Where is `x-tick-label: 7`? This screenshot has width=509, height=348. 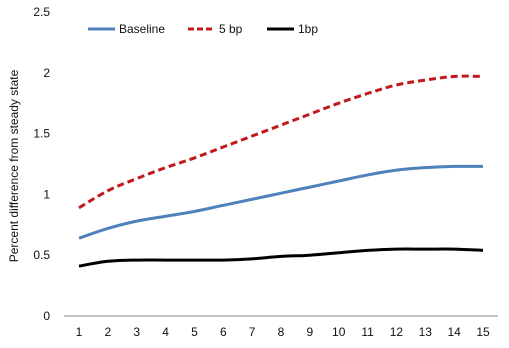
x-tick-label: 7 is located at coordinates (252, 332).